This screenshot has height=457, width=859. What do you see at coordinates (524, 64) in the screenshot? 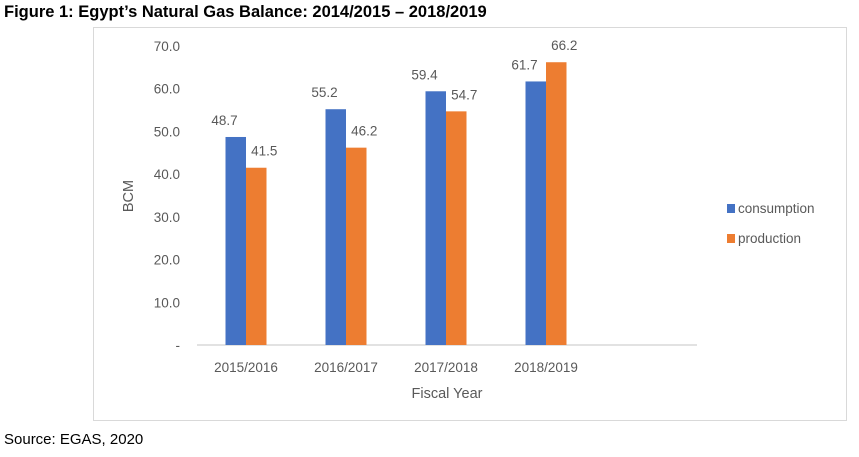
I see `data-label: 61.7` at bounding box center [524, 64].